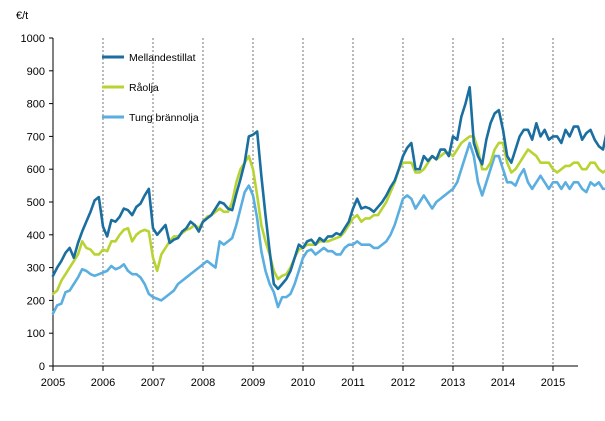 This screenshot has width=605, height=421. Describe the element at coordinates (36, 269) in the screenshot. I see `y-tick-label: 300` at that location.